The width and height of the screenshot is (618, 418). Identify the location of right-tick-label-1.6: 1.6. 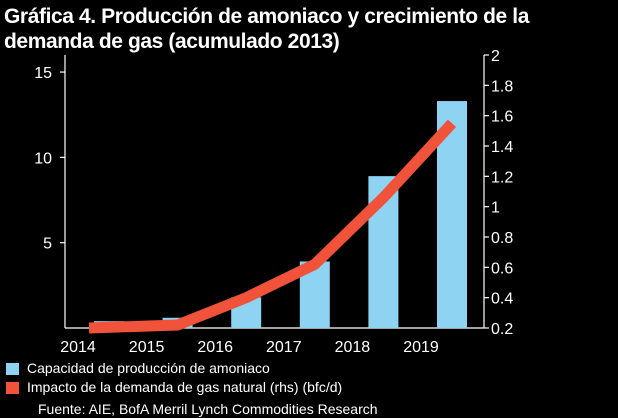
(502, 117).